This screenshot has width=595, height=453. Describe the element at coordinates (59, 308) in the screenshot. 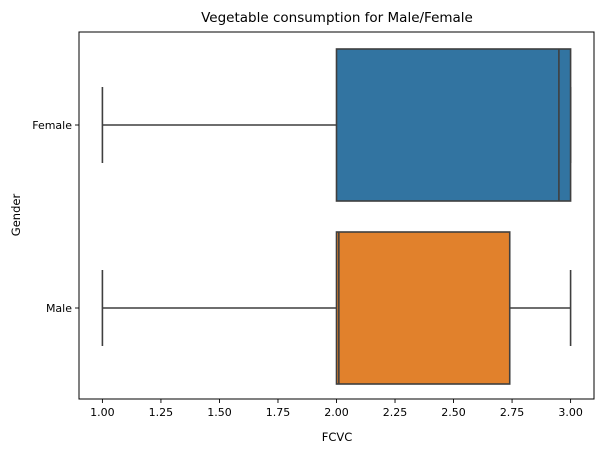

I see `y-tick-label: Male` at that location.